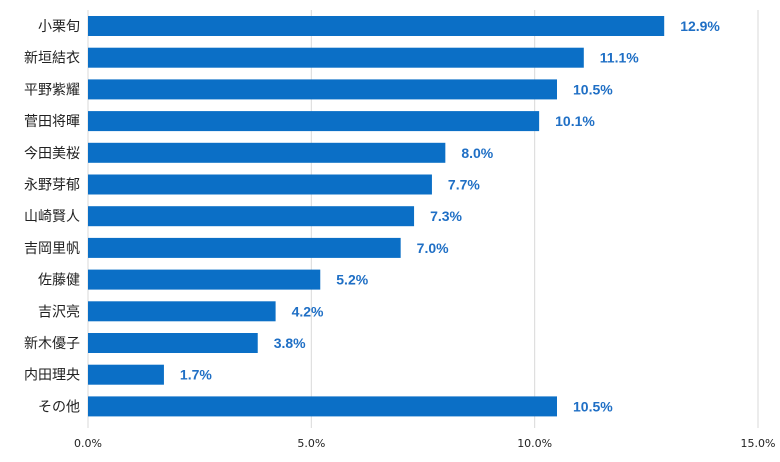 This screenshot has width=780, height=462. I want to click on category-label: 永野芽郁, so click(52, 186).